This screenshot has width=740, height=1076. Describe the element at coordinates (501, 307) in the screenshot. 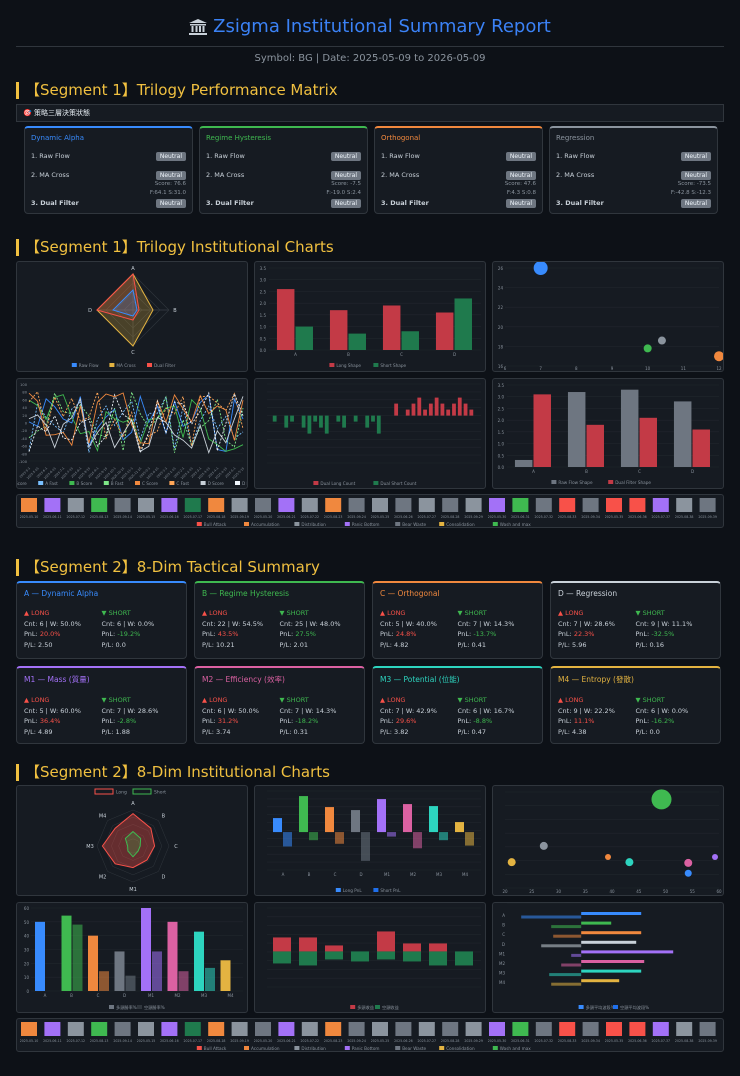

I see `y-tick: 22` at that location.